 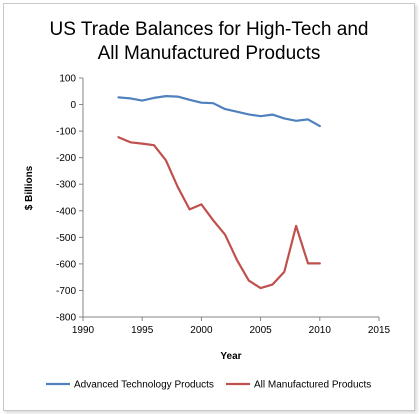 I want to click on y-tick-label: -500, so click(x=66, y=238).